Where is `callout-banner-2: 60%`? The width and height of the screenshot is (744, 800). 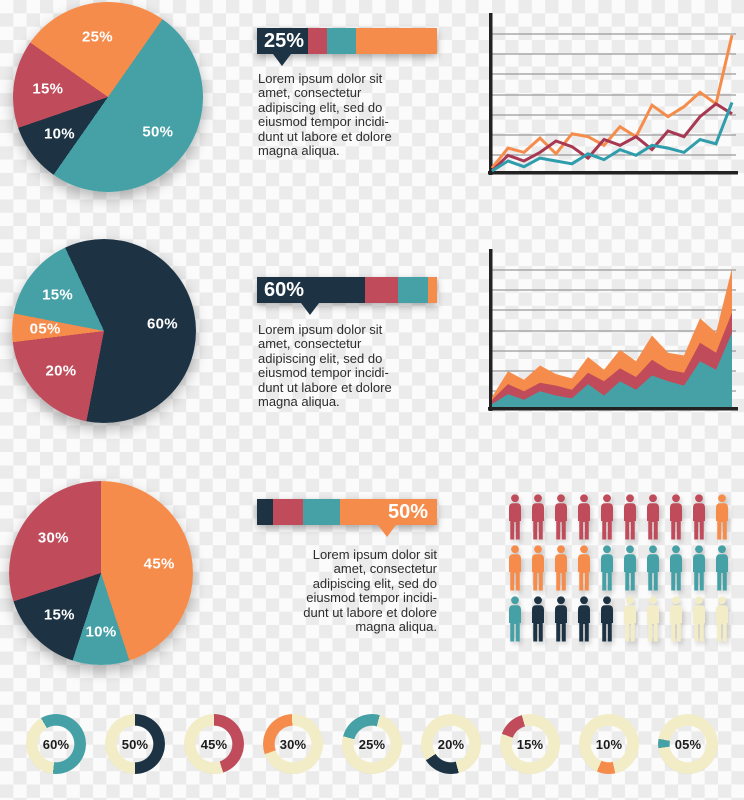 callout-banner-2: 60% is located at coordinates (347, 296).